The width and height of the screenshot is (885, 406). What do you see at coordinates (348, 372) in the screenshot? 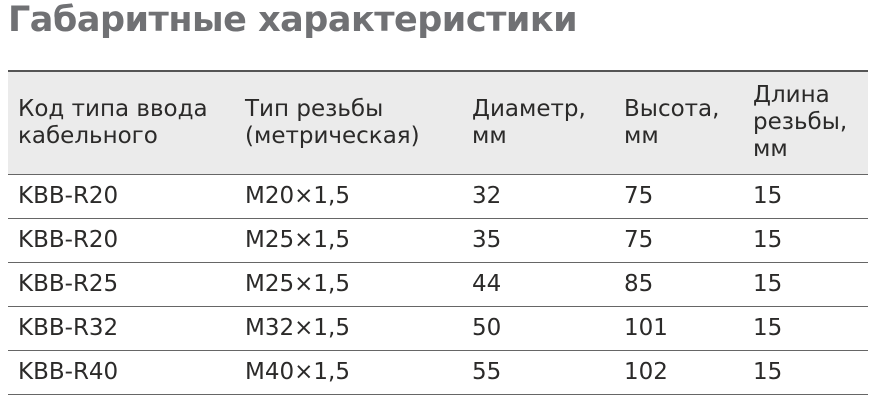
I see `table-cell: M40×1,5` at bounding box center [348, 372].